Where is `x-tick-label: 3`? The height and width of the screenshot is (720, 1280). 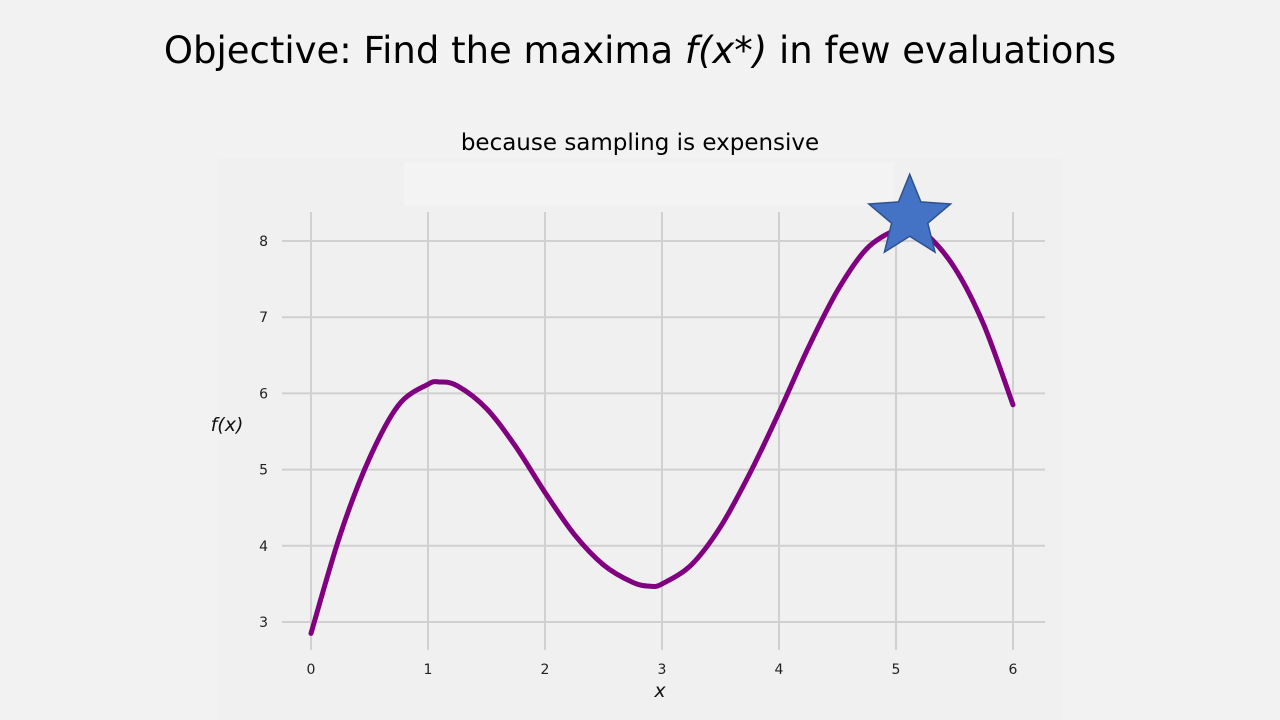 x-tick-label: 3 is located at coordinates (662, 670).